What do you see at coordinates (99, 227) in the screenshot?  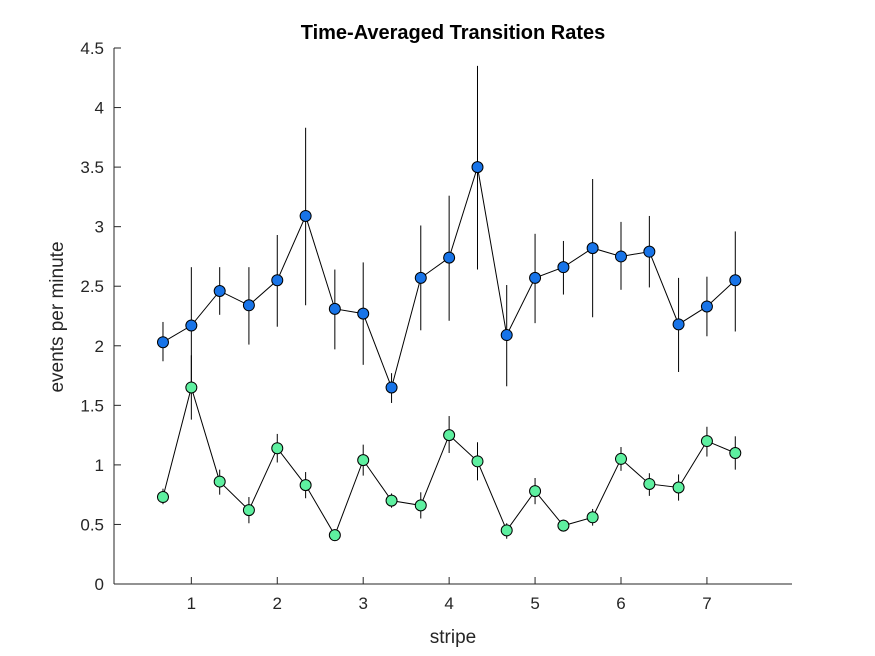 I see `y-tick-label: 3` at bounding box center [99, 227].